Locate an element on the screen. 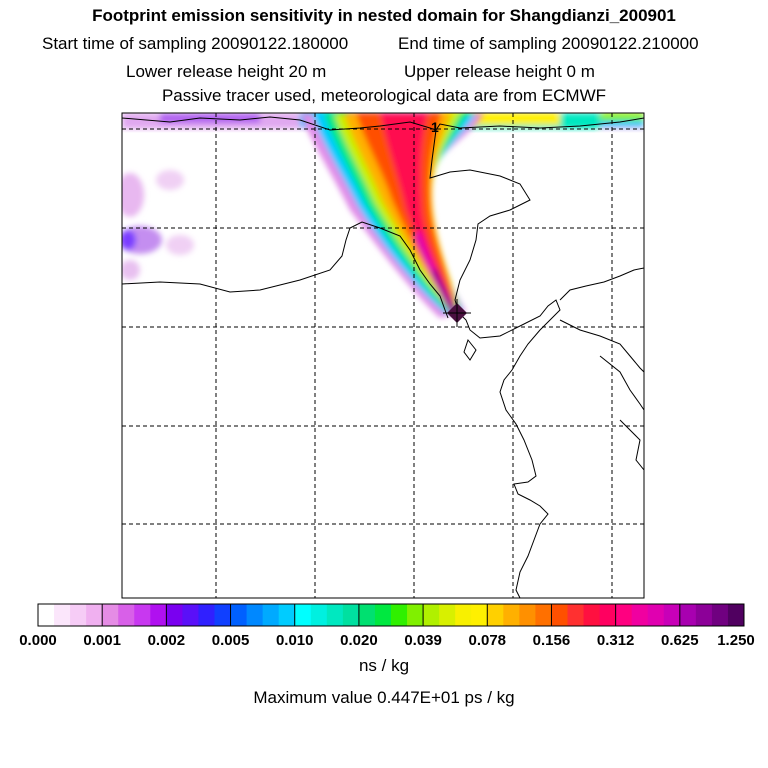 The width and height of the screenshot is (768, 768). colorbar-tick-label: 0.078 is located at coordinates (487, 640).